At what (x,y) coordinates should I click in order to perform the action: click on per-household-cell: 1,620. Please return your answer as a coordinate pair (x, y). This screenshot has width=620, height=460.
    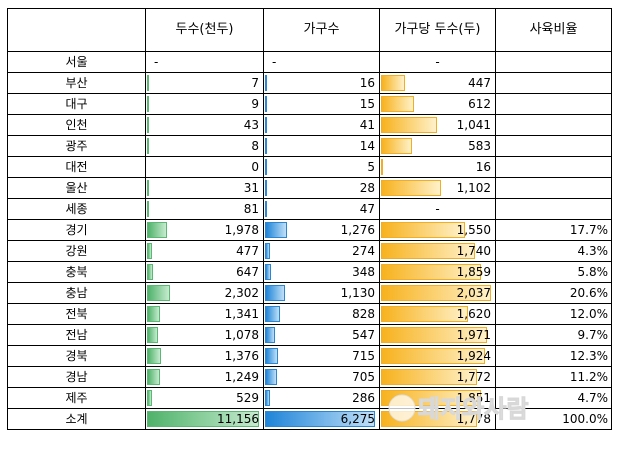
    Looking at the image, I should click on (437, 314).